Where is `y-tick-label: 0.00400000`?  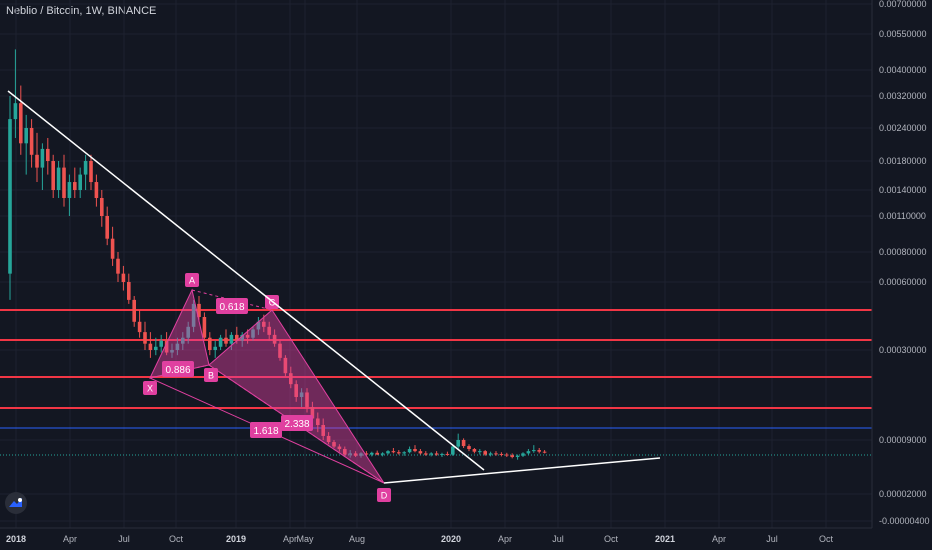 y-tick-label: 0.00400000 is located at coordinates (903, 70).